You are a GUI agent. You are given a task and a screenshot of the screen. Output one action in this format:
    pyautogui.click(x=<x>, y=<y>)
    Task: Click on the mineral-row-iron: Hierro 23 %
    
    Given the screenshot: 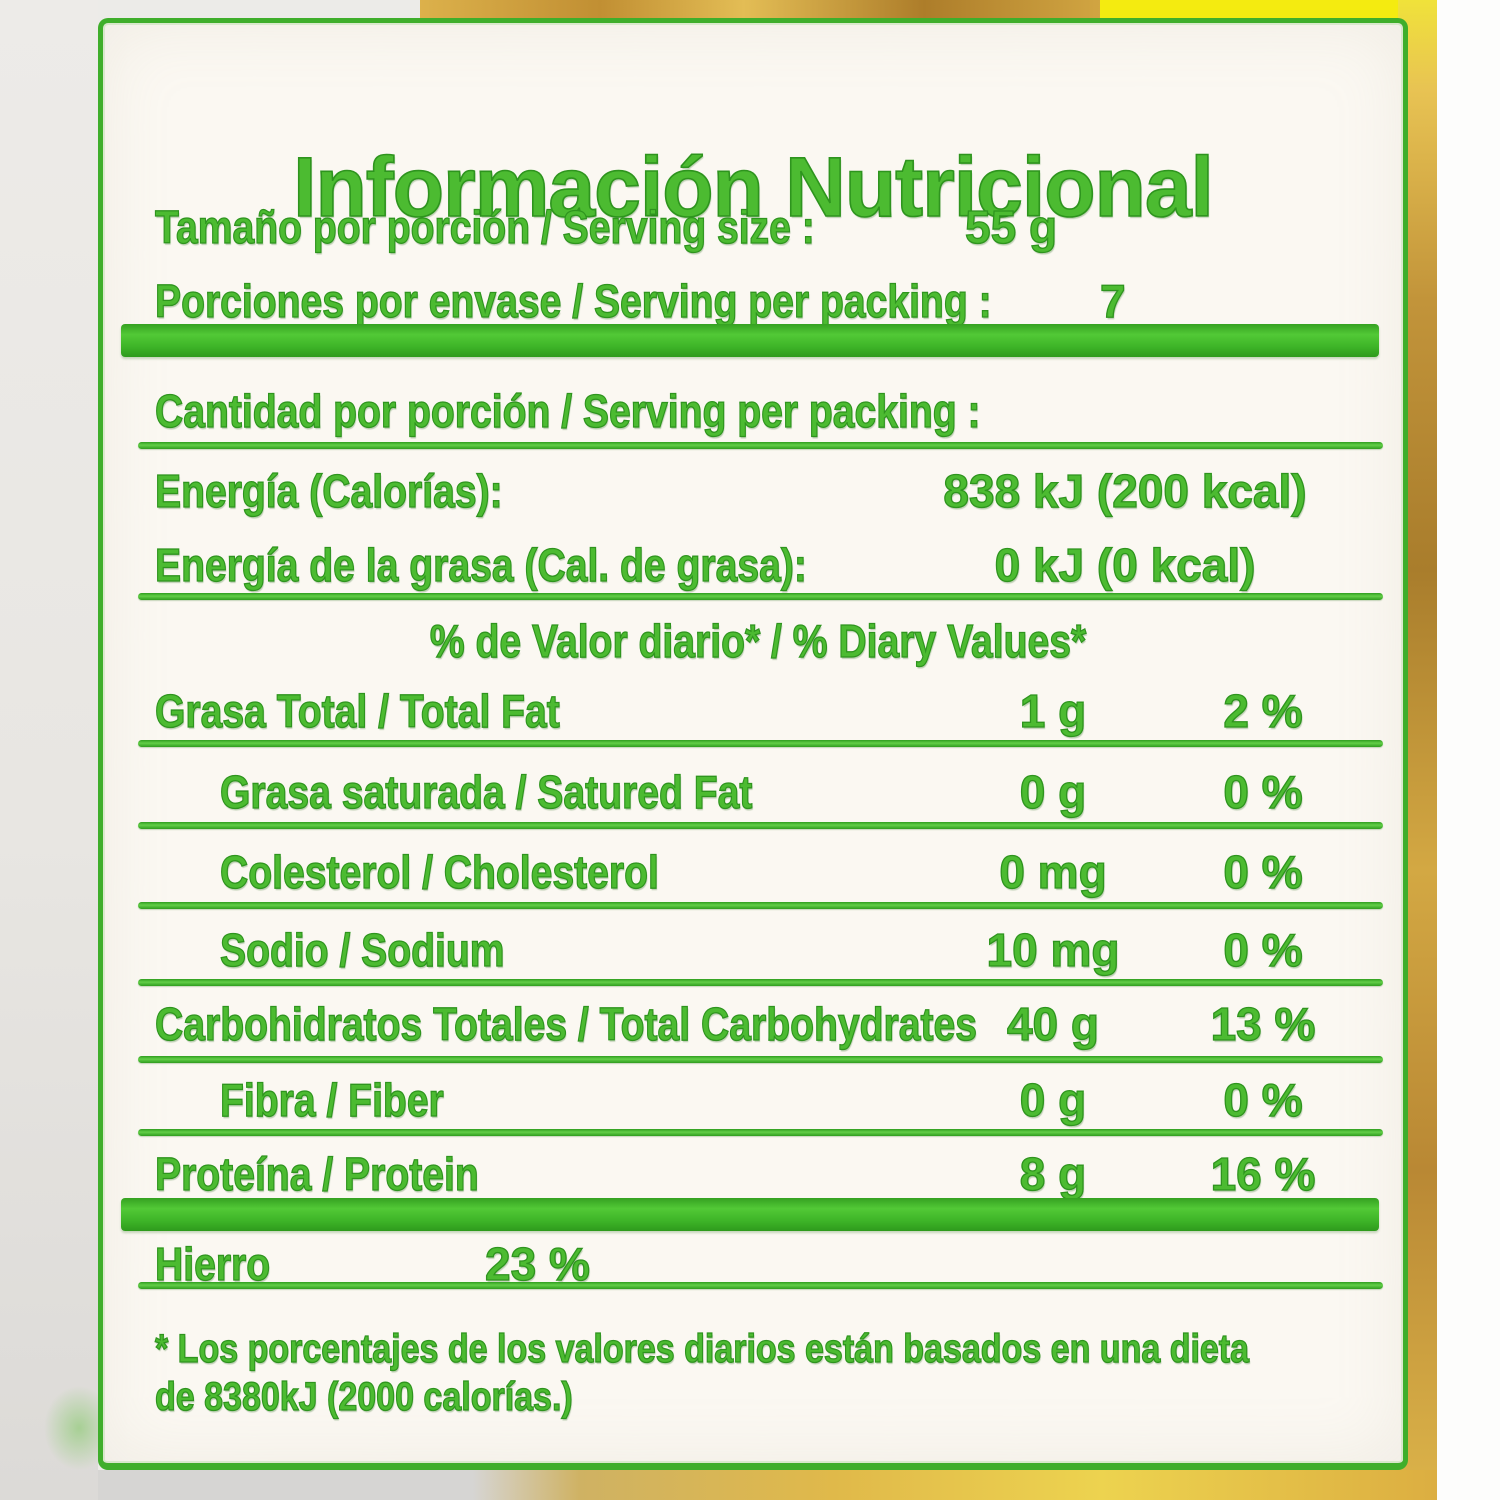 What is the action you would take?
    pyautogui.click(x=769, y=1264)
    